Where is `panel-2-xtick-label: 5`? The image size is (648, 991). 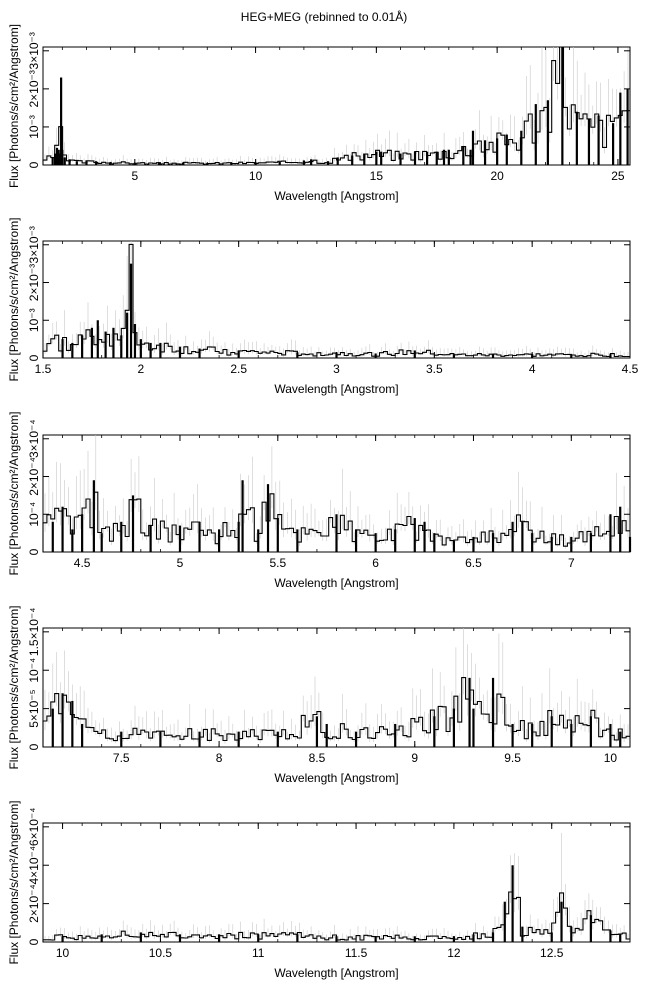
panel-2-xtick-label: 5 is located at coordinates (180, 563).